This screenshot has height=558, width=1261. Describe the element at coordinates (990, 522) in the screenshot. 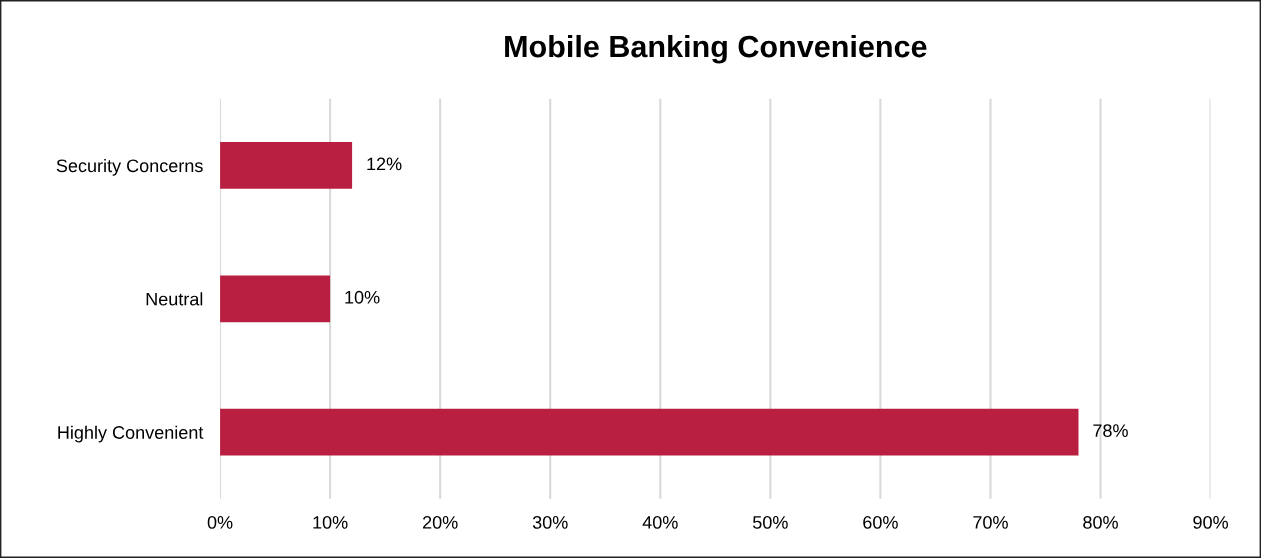

I see `x-tick-label: 70%` at that location.